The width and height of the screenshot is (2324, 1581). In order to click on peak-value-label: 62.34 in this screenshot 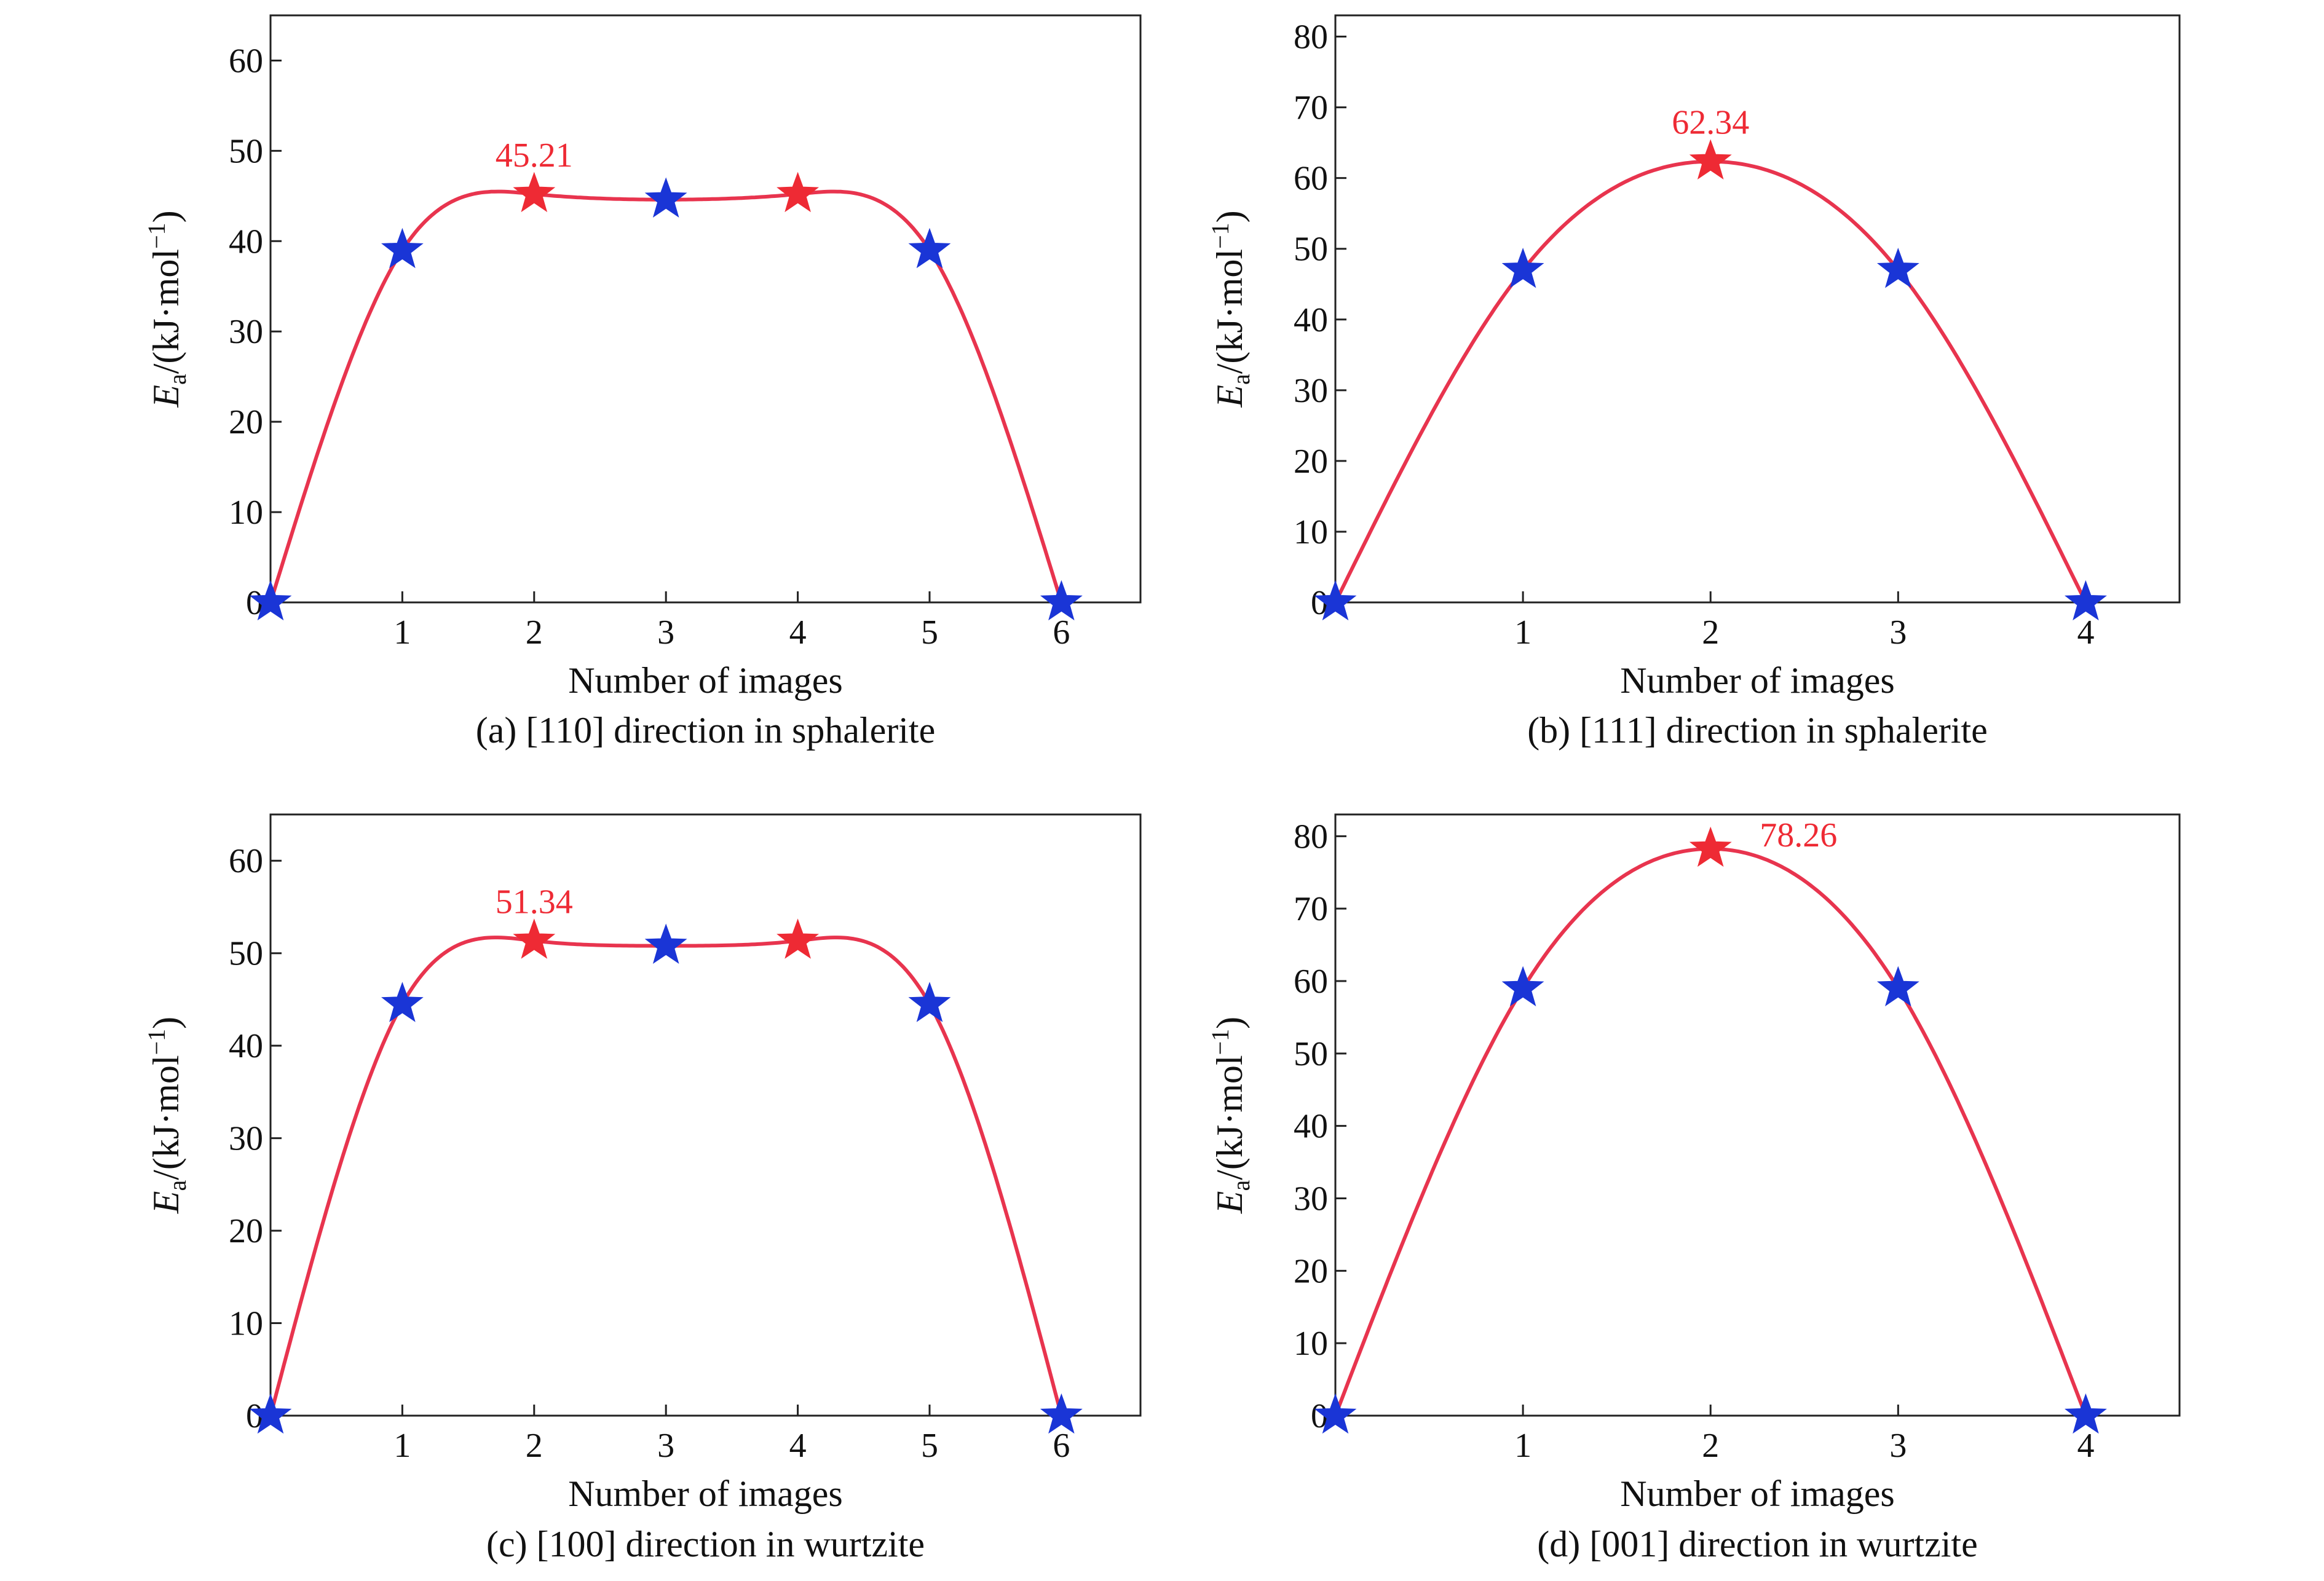, I will do `click(1710, 123)`.